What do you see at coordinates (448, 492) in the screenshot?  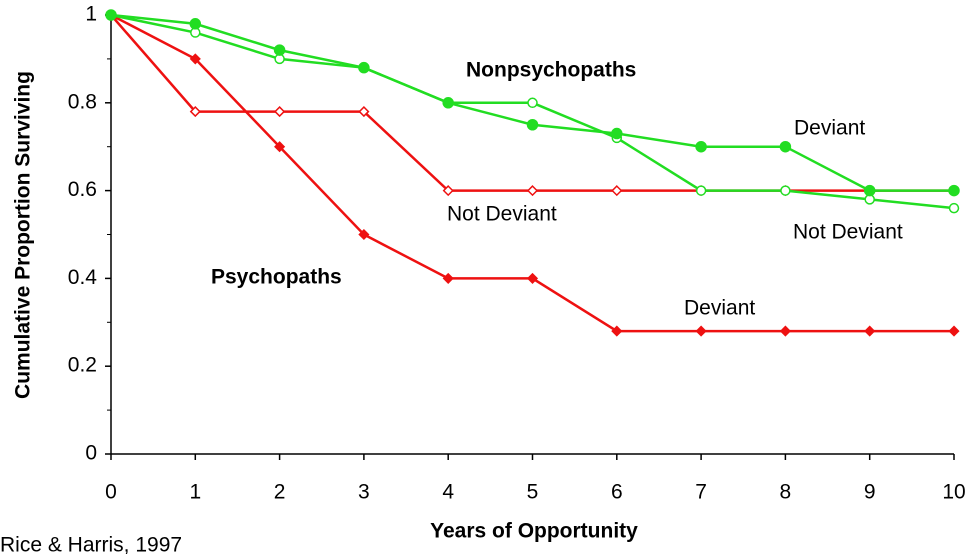 I see `x-tick-label: 4` at bounding box center [448, 492].